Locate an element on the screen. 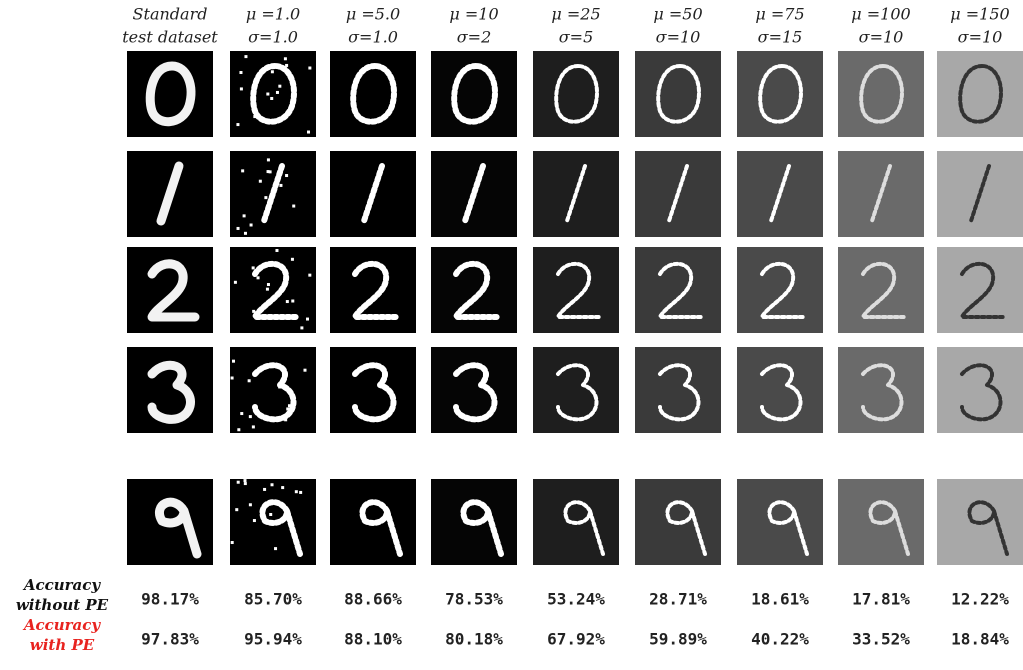  column-header: μ =5.0 is located at coordinates (373, 14).